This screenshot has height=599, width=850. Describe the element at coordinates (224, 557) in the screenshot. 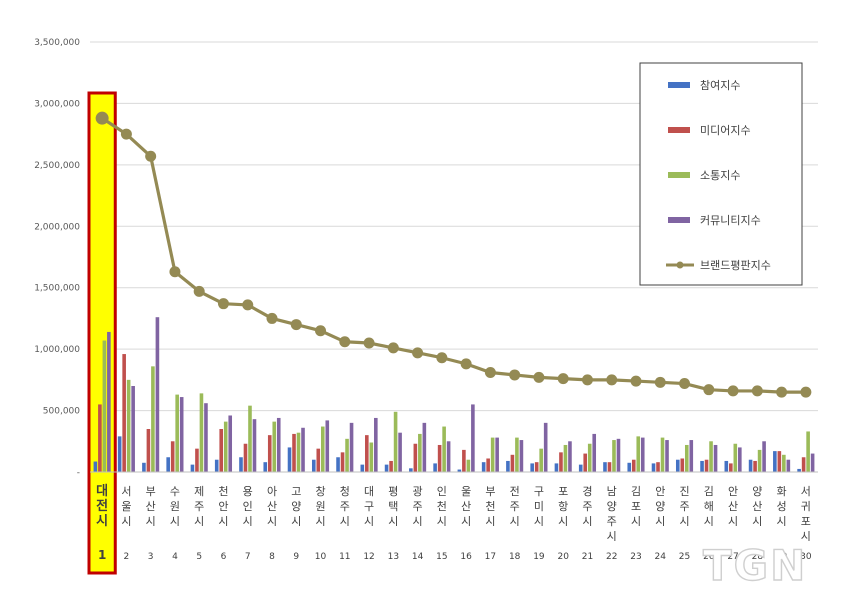

I see `rank-label: 6` at that location.